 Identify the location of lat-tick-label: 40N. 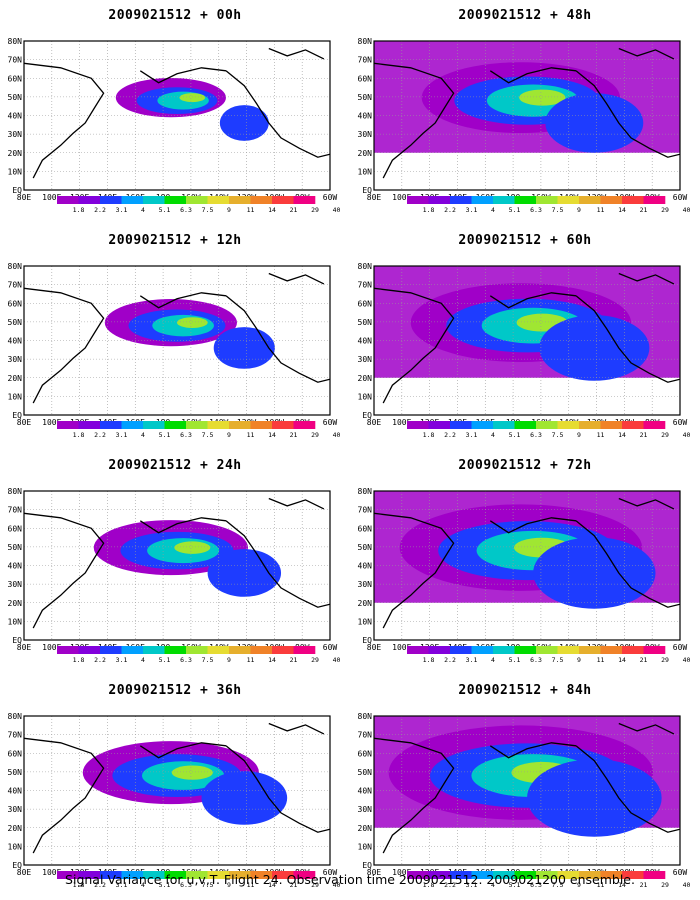
(365, 341).